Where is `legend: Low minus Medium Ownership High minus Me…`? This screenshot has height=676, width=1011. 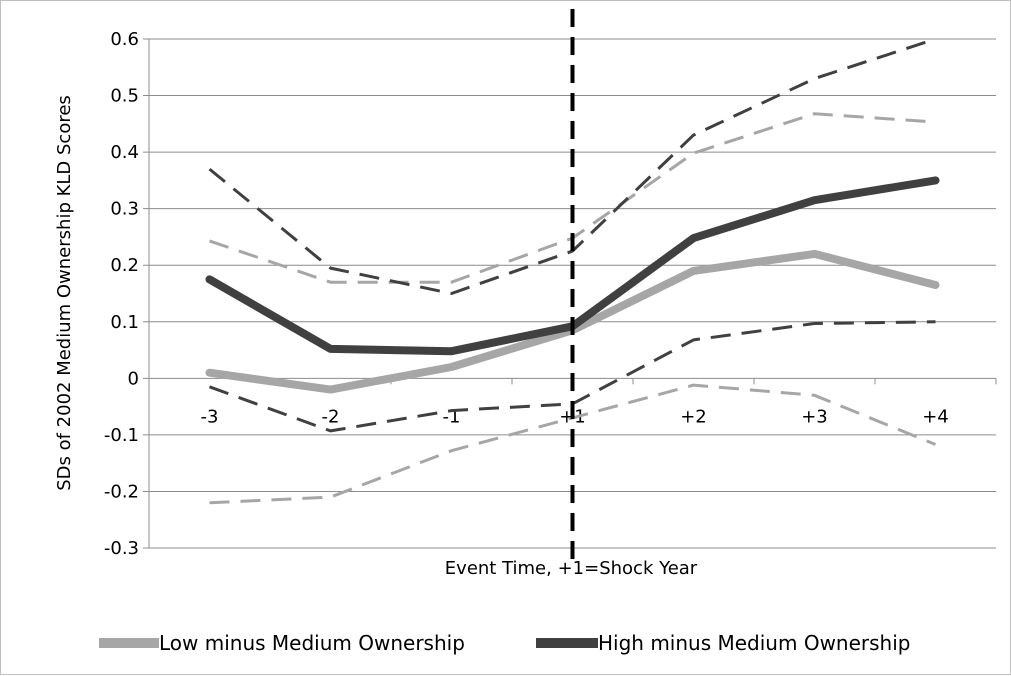 legend: Low minus Medium Ownership High minus Me… is located at coordinates (504, 643).